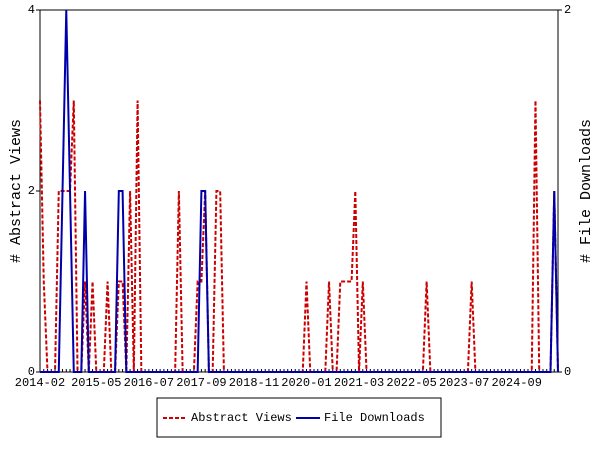  Describe the element at coordinates (31, 10) in the screenshot. I see `y-tick-label: 4` at that location.